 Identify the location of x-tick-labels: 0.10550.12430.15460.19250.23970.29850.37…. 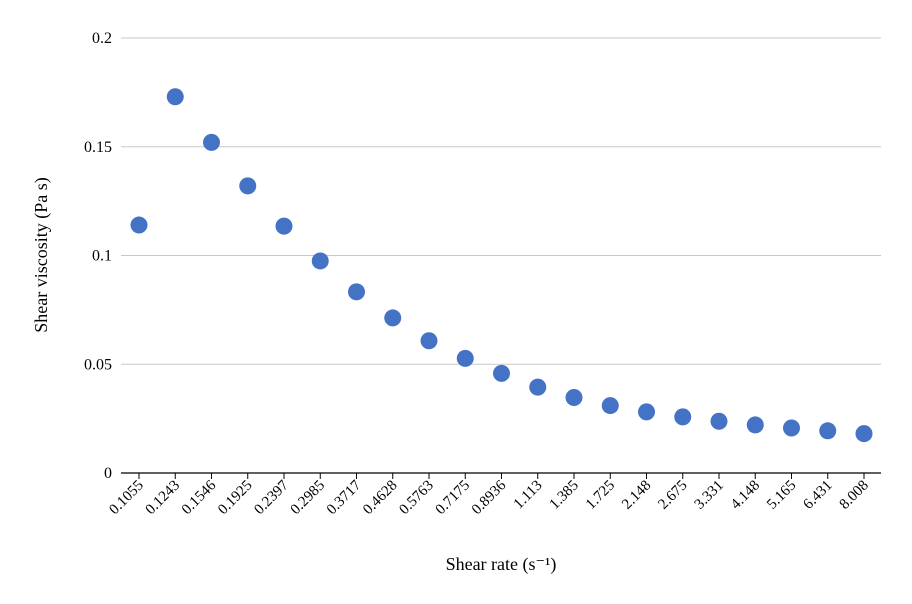
(488, 497).